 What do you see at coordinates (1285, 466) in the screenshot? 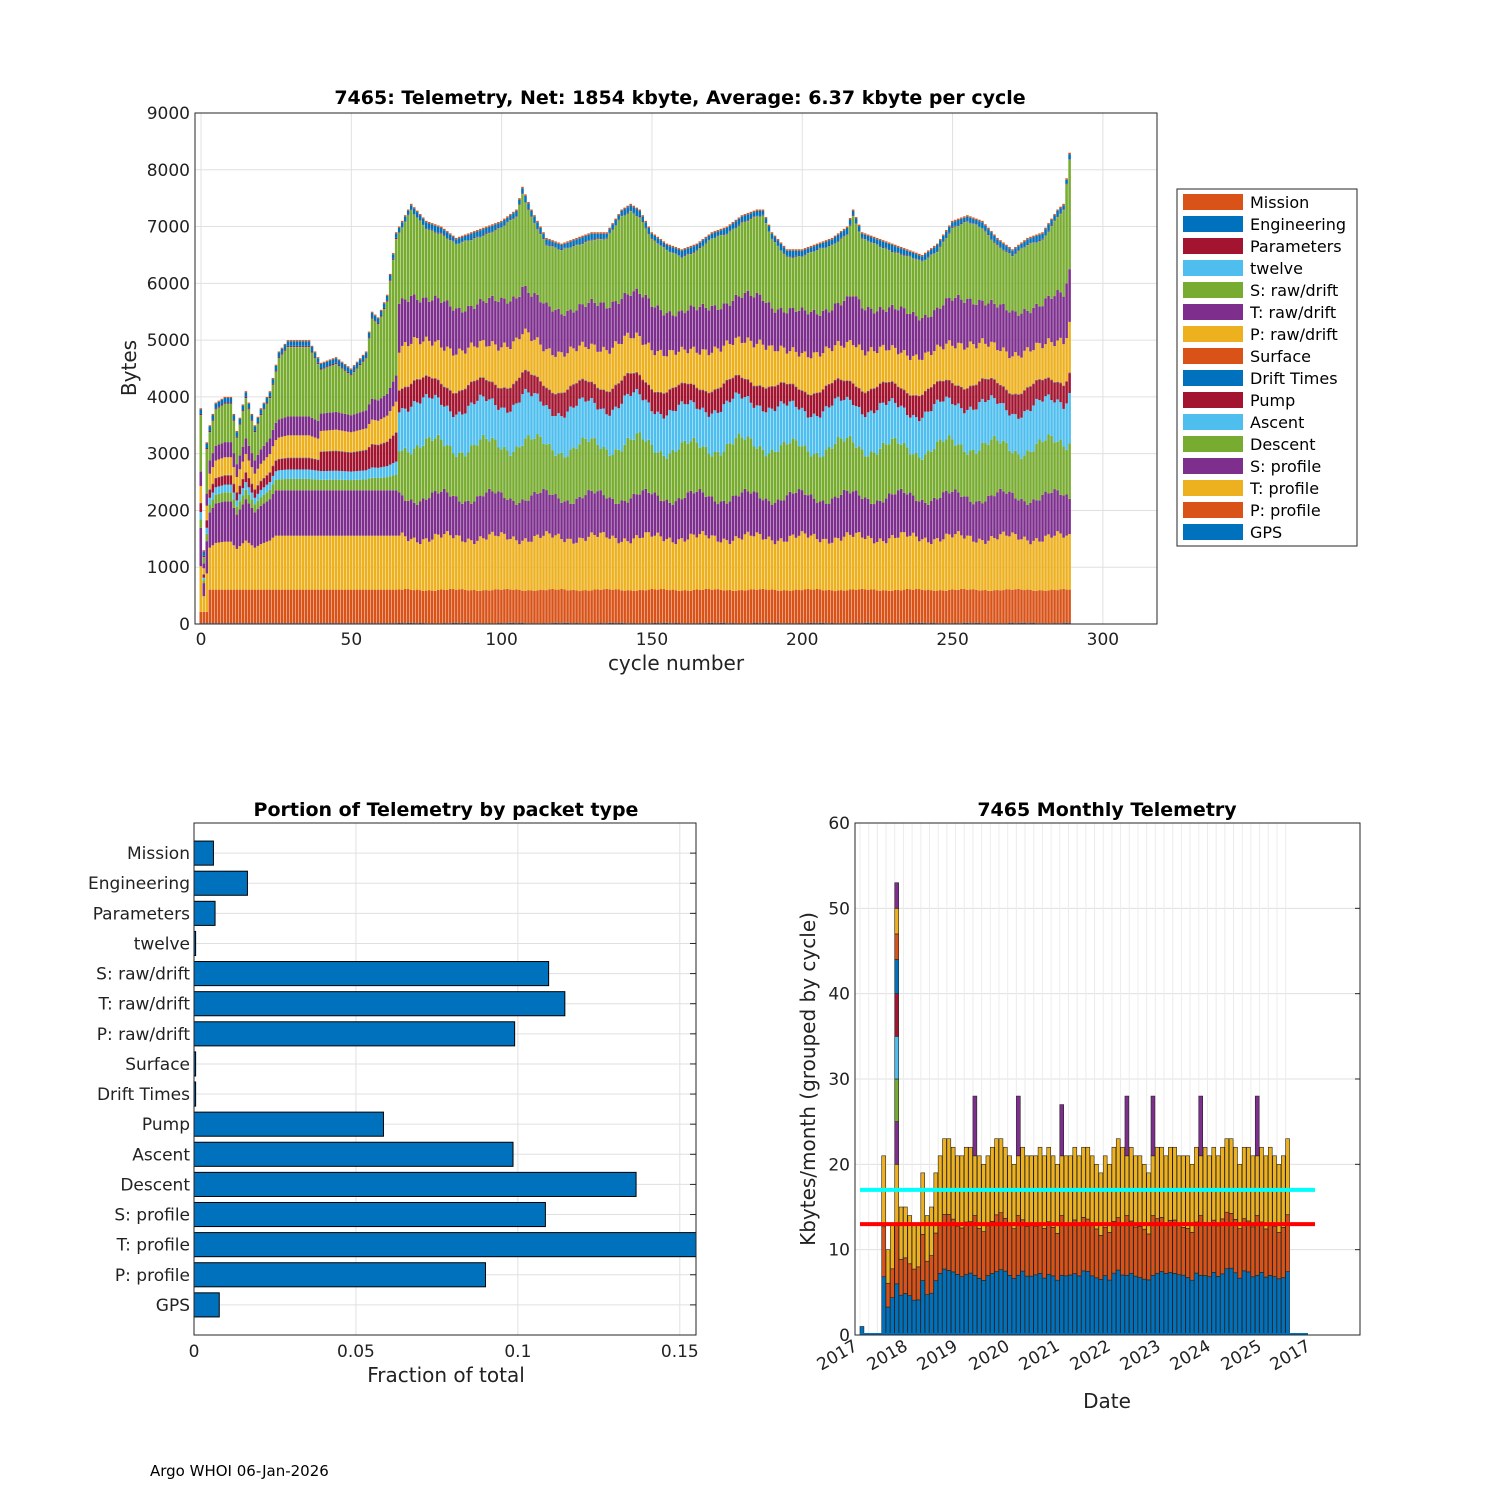
I see `legend-label: S: profile` at bounding box center [1285, 466].